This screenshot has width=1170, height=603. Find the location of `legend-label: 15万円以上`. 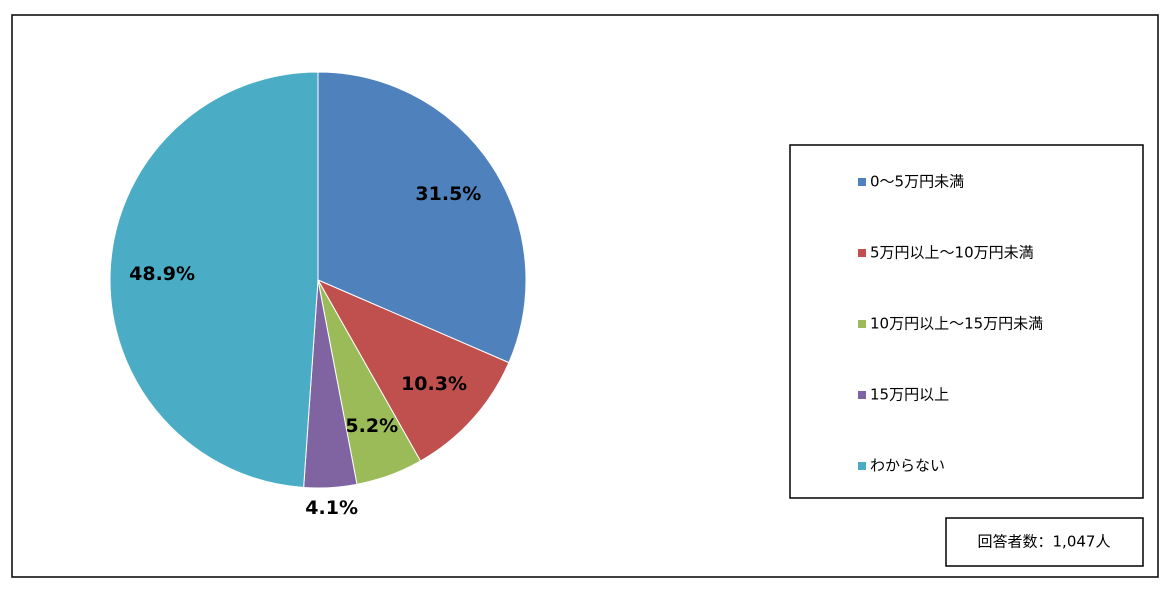

legend-label: 15万円以上 is located at coordinates (909, 395).